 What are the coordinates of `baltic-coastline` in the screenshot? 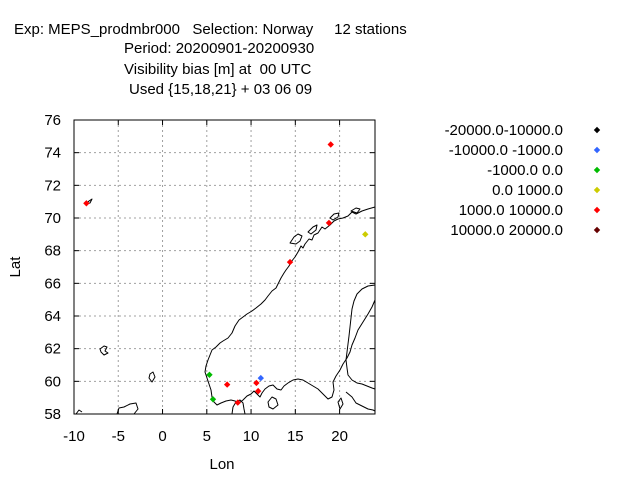 It's located at (360, 337).